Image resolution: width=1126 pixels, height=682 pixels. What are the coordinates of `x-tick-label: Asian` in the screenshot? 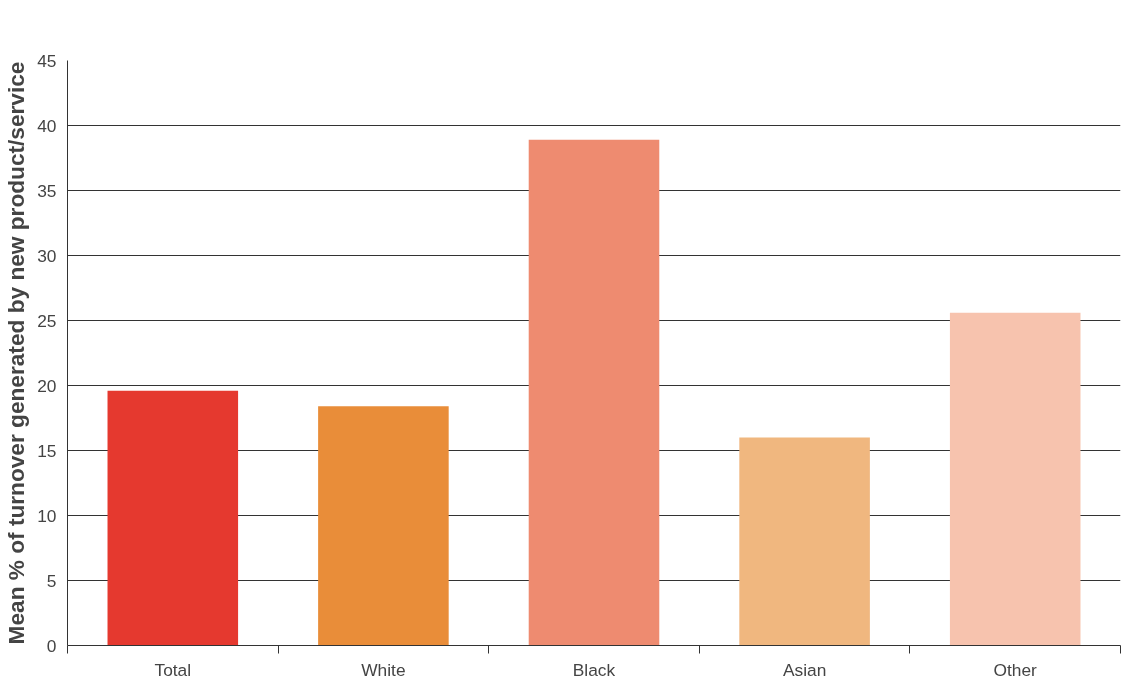 It's located at (804, 669).